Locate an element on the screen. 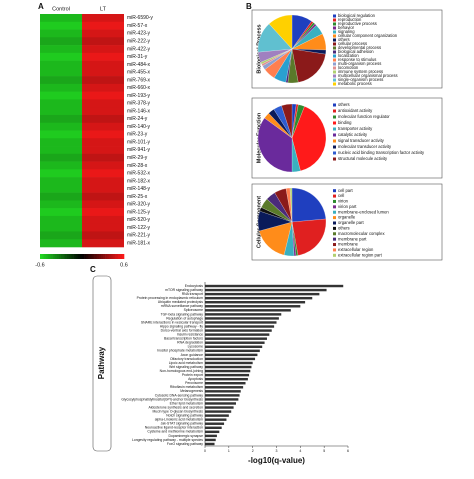 Image resolution: width=474 pixels, height=479 pixels. y-tick-label: Olfactory transduction is located at coordinates (186, 359).